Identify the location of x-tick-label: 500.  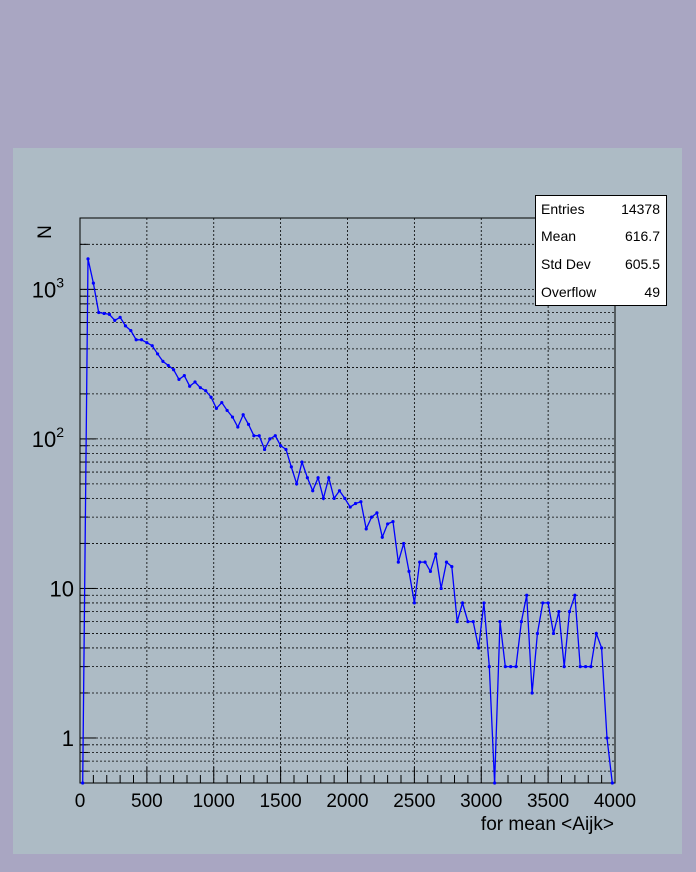
(147, 801).